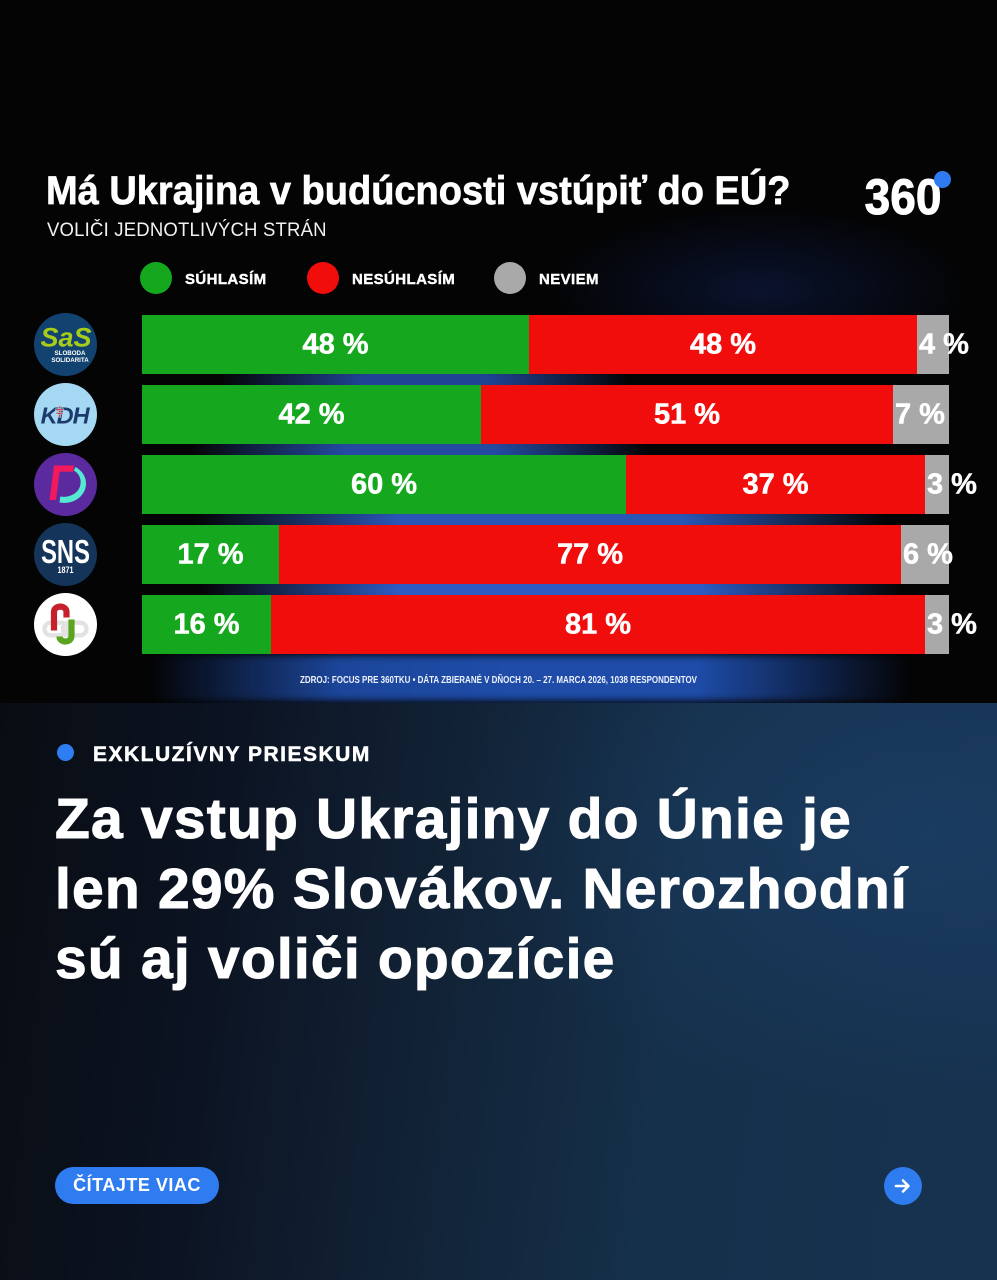  Describe the element at coordinates (65, 338) in the screenshot. I see `svg-text: SaS` at that location.